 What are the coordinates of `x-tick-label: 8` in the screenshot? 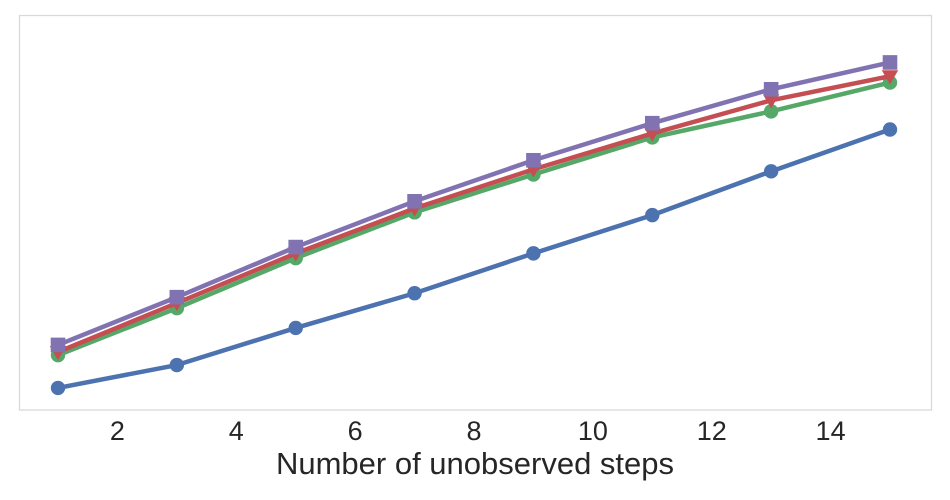 It's located at (473, 431).